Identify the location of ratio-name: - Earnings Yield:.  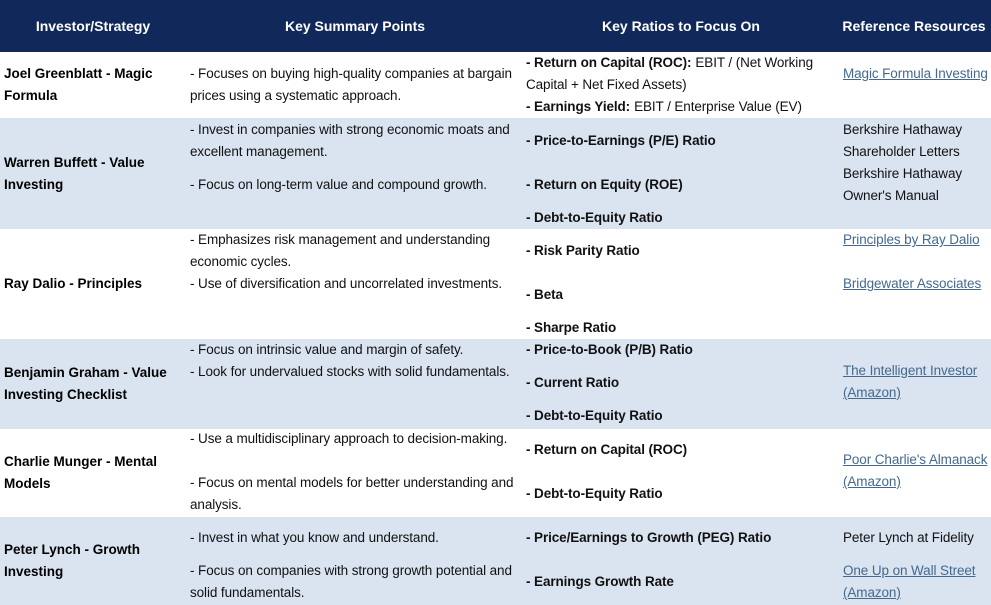
(578, 106).